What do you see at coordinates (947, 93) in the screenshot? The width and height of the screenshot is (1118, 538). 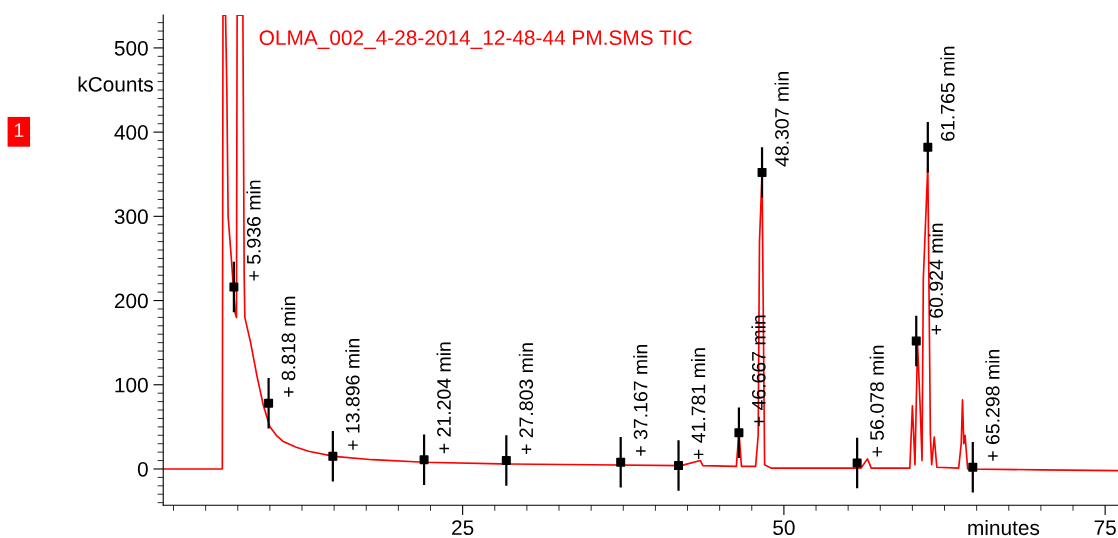 I see `annotation: 61.765 min` at bounding box center [947, 93].